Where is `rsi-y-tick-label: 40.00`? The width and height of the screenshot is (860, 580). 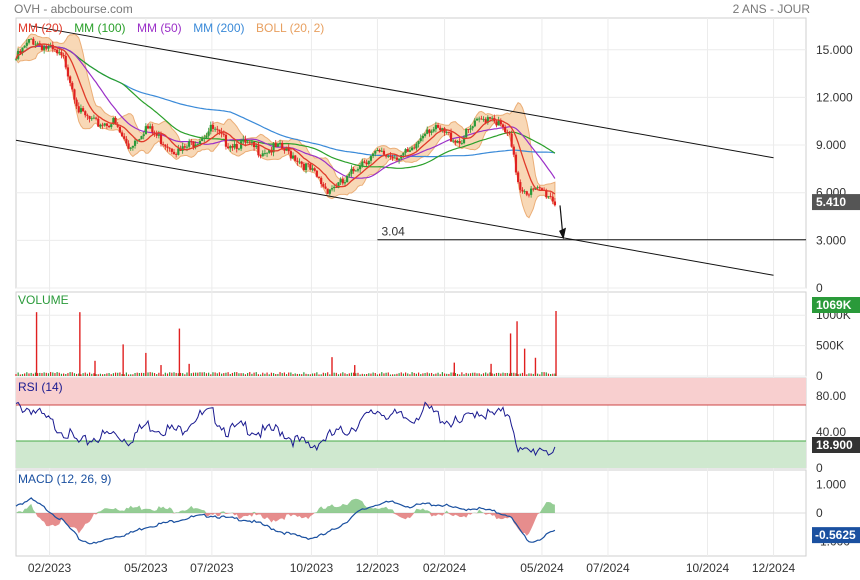
rsi-y-tick-label: 40.00 is located at coordinates (831, 432).